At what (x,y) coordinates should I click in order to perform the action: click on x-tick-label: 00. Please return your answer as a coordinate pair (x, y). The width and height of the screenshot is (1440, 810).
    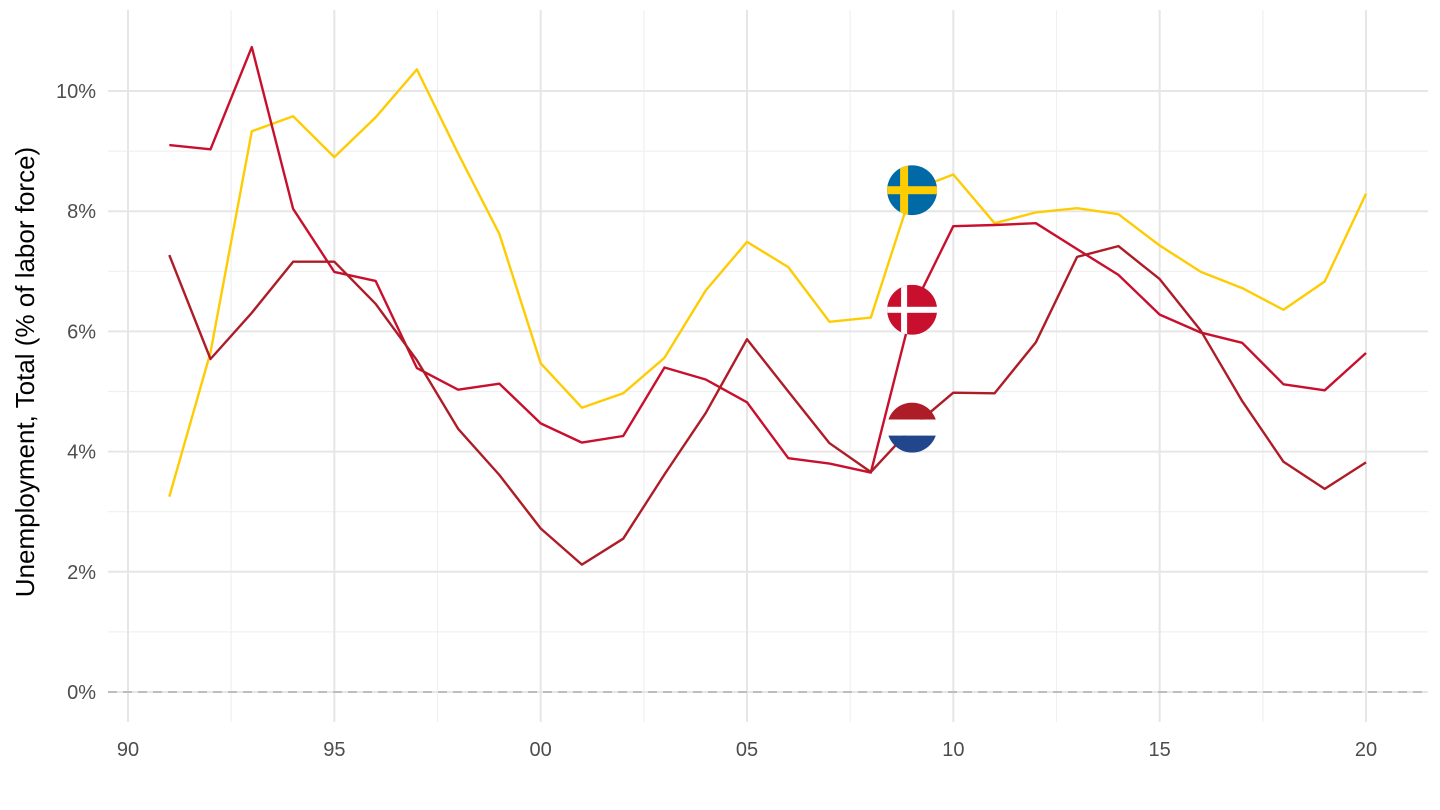
    Looking at the image, I should click on (541, 750).